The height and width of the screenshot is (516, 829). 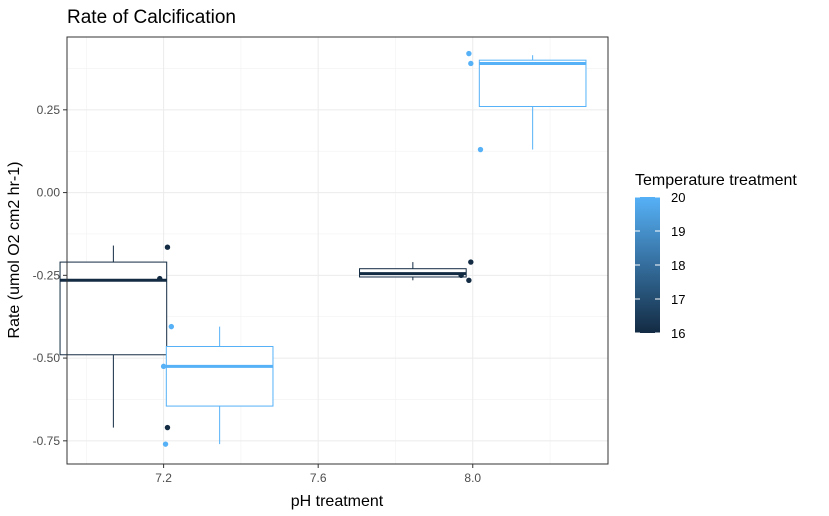 What do you see at coordinates (472, 478) in the screenshot?
I see `x-tick-label: 8.0` at bounding box center [472, 478].